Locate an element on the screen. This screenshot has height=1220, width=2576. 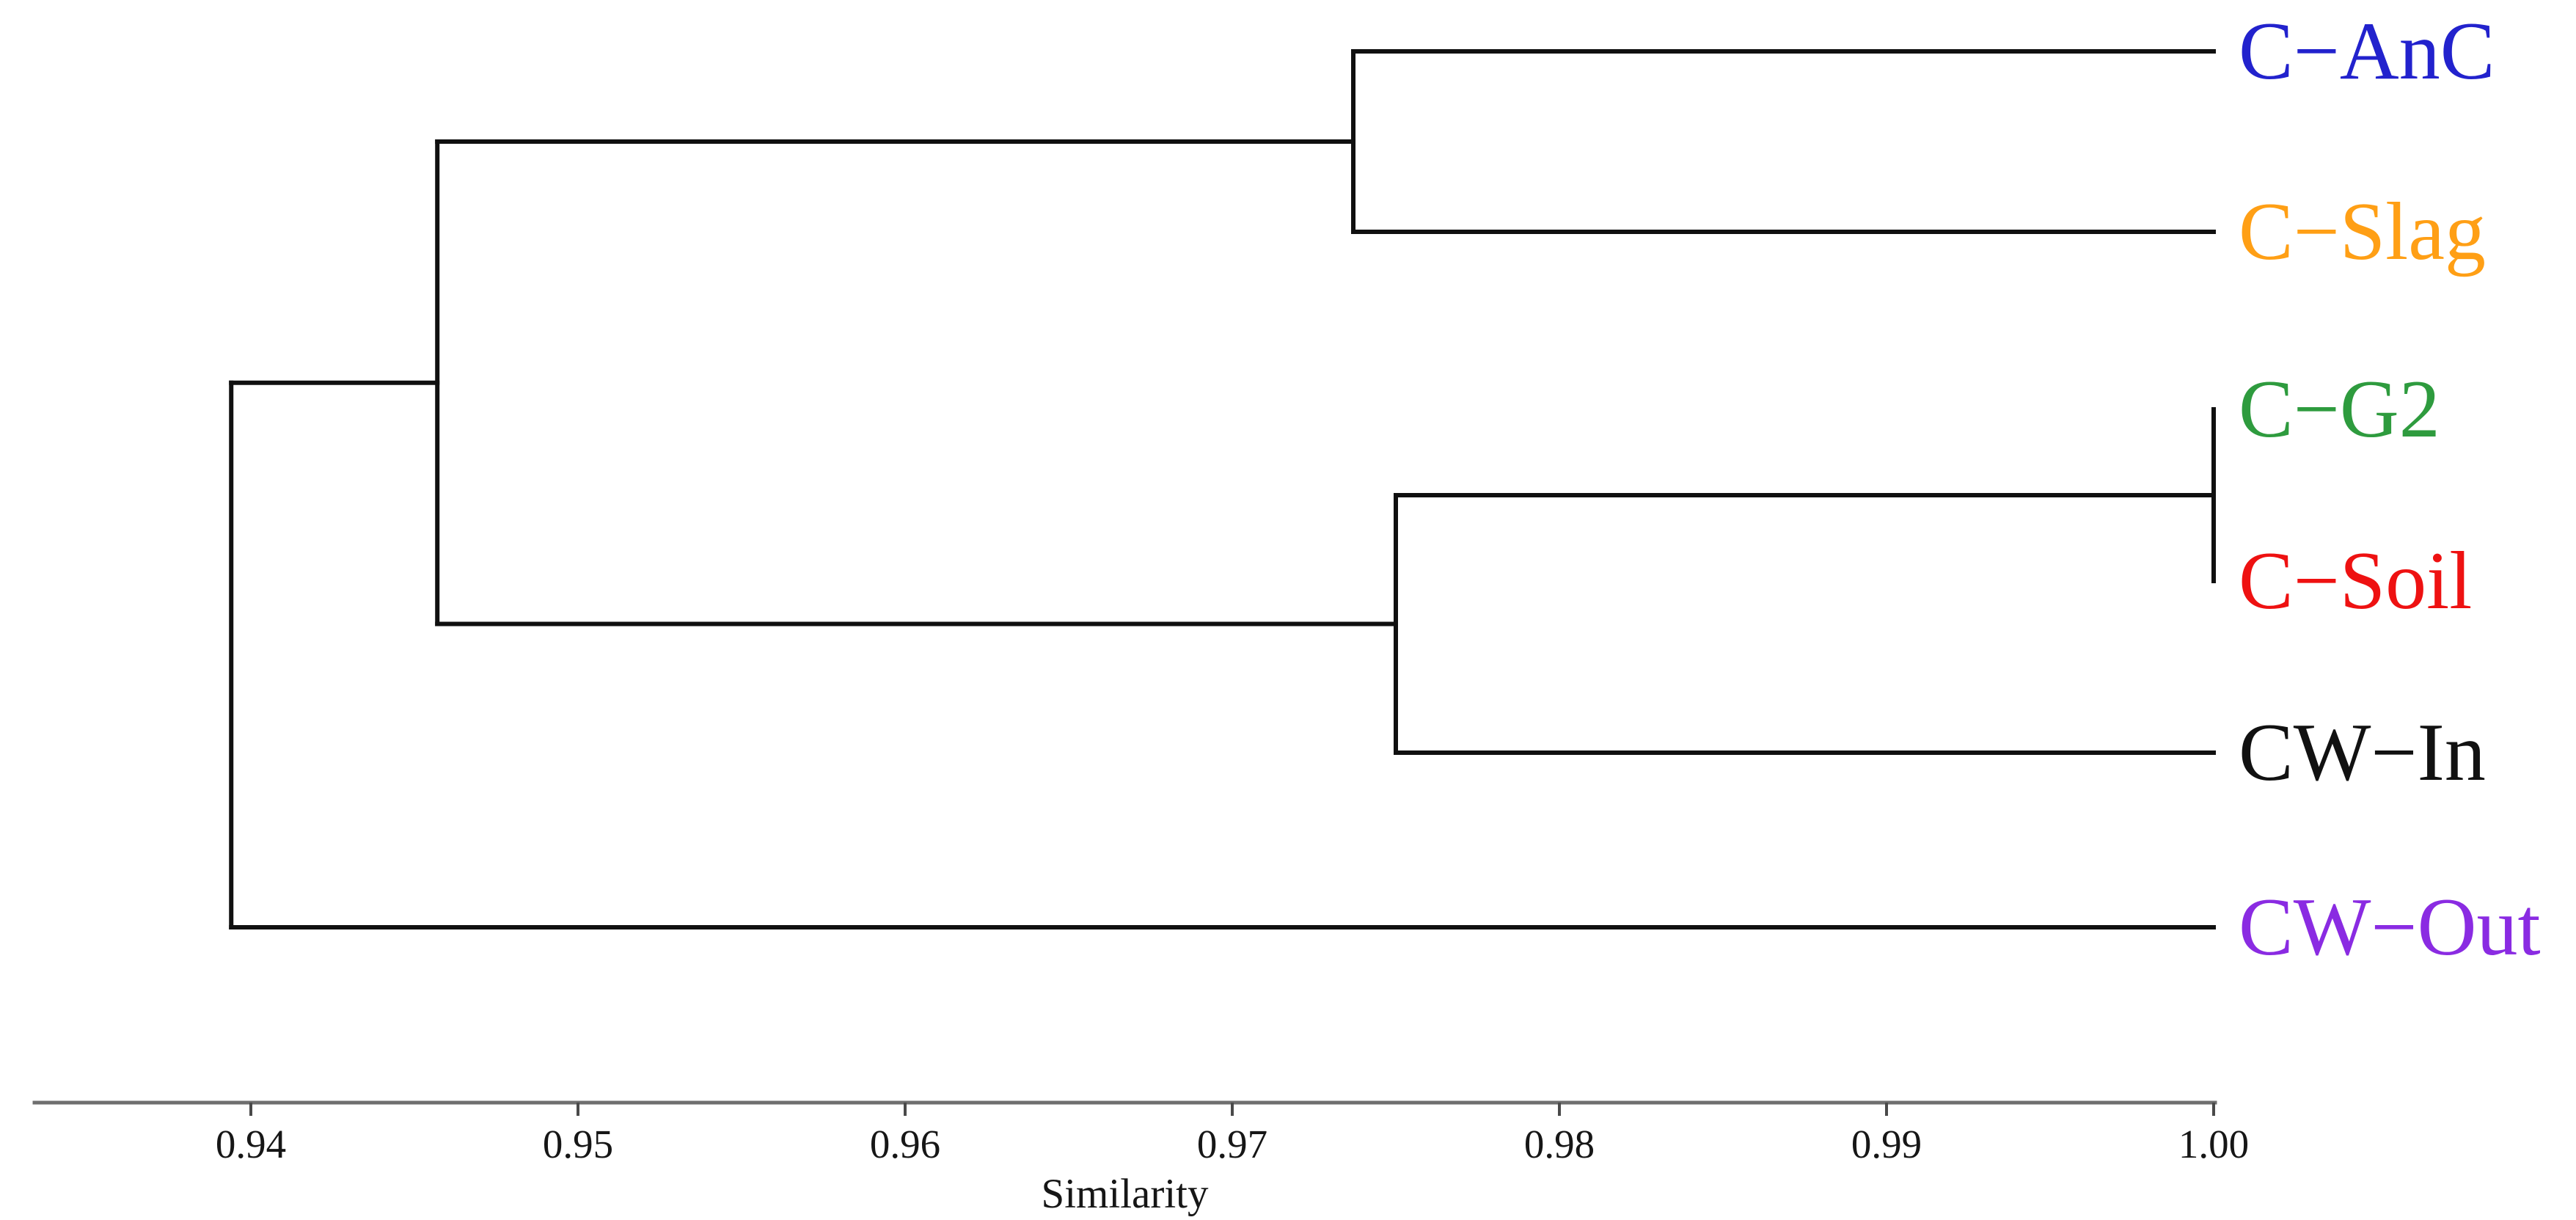
axis-tick-label: 0.98 is located at coordinates (1559, 1144).